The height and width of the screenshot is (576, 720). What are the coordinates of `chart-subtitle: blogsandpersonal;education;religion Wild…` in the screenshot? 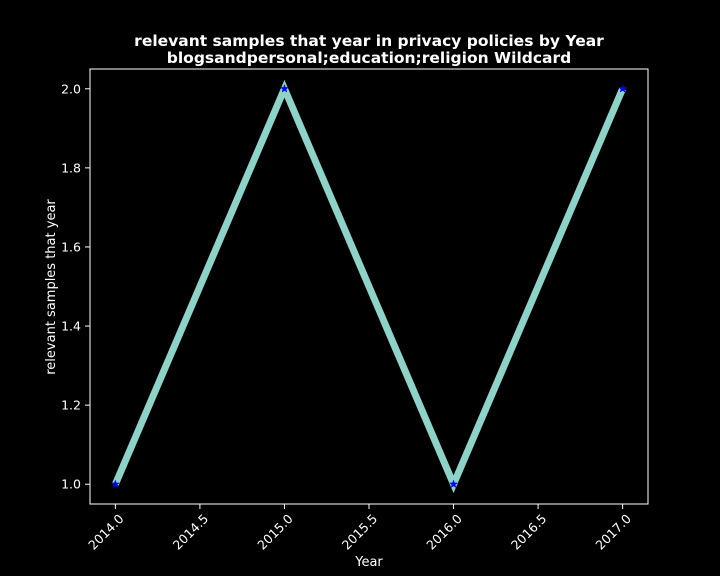 It's located at (369, 58).